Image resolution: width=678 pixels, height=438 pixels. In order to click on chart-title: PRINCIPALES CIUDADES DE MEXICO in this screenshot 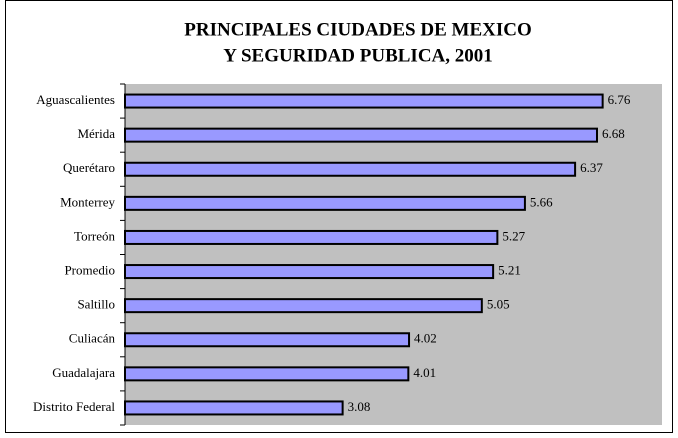, I will do `click(358, 29)`.